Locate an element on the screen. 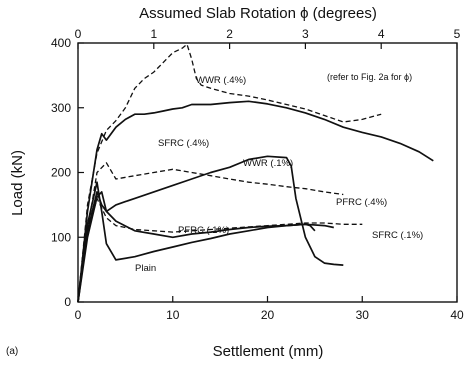  top-tick-label: 1 is located at coordinates (153, 34).